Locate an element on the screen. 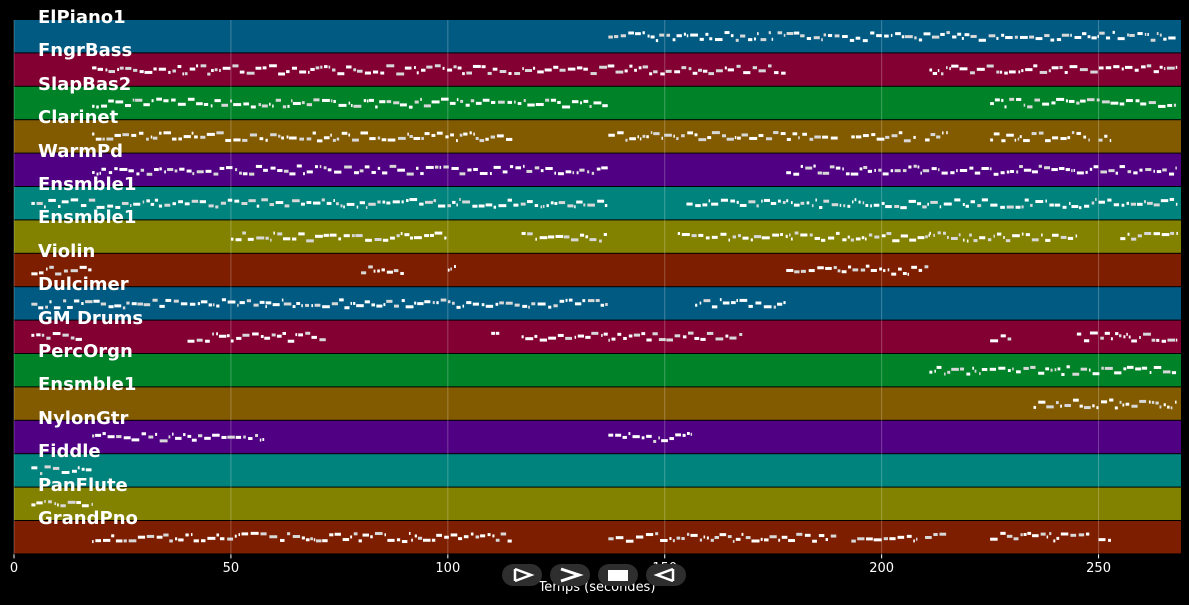 The height and width of the screenshot is (605, 1189). track-label: GrandPno is located at coordinates (88, 518).